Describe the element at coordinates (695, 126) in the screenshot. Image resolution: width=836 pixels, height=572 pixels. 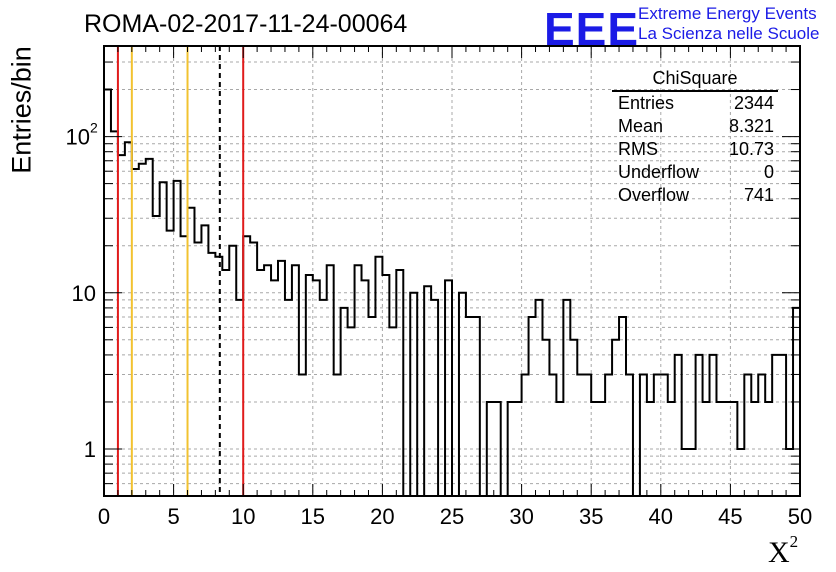
I see `stats-row-mean: Mean 8.321` at that location.